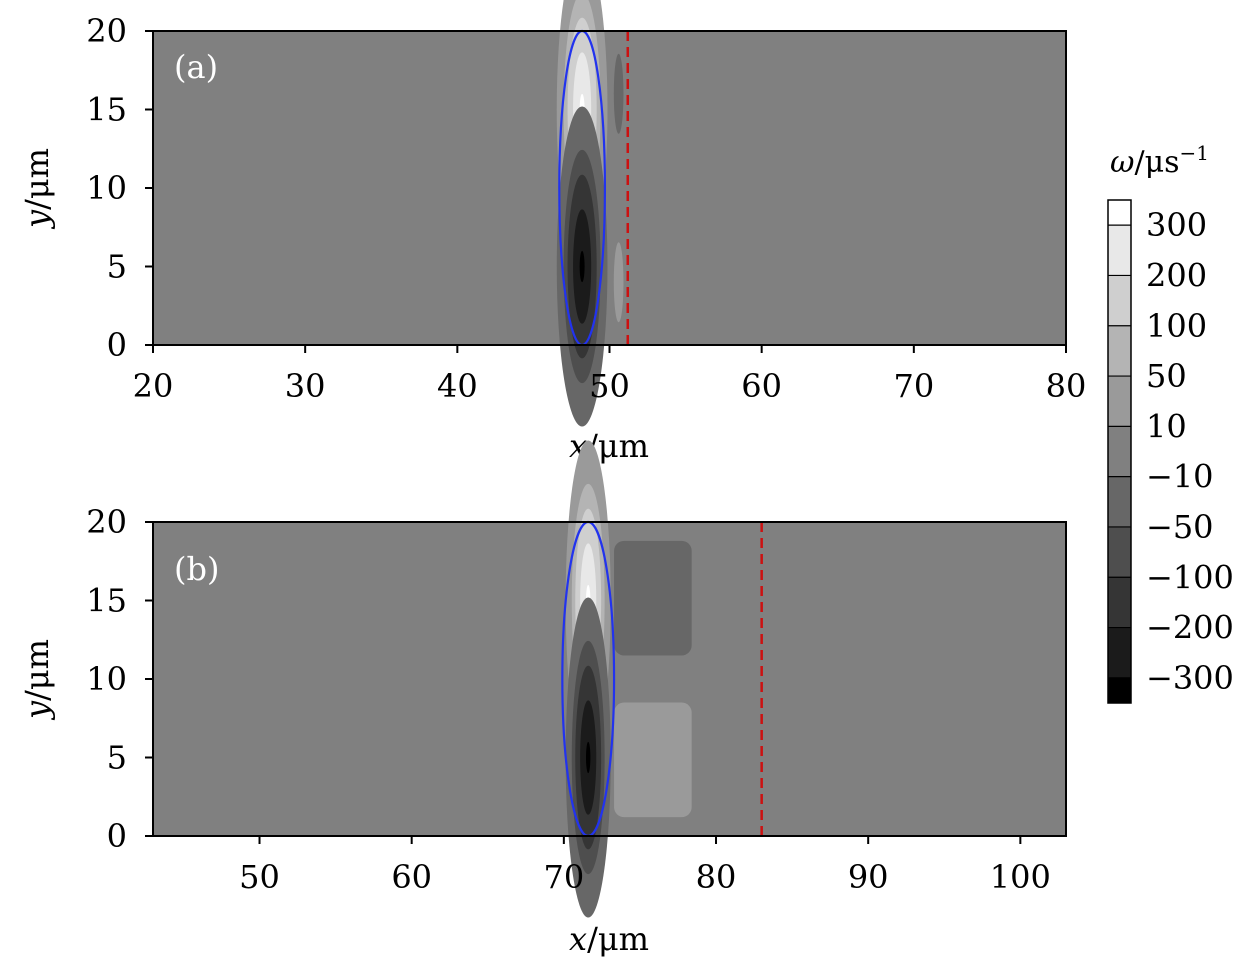 The height and width of the screenshot is (969, 1260). I want to click on colorbar-label-2: 100, so click(1176, 326).